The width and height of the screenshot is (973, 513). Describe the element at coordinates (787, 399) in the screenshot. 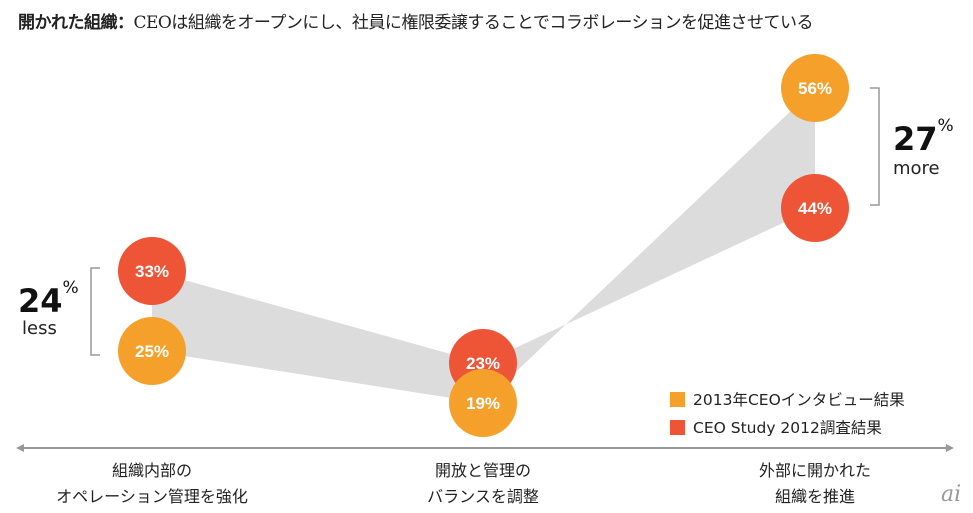

I see `legend-item-2013: 2013年CEOインタビュー結果` at that location.